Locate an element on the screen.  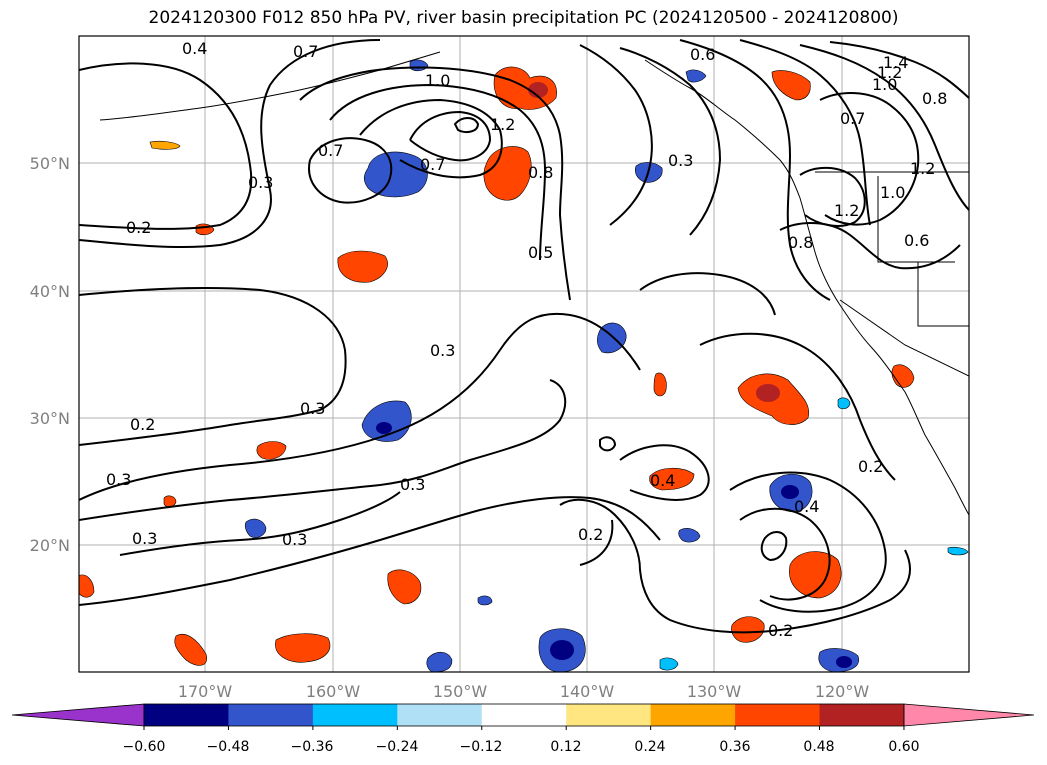
lon-label-130w: 130°W is located at coordinates (714, 691).